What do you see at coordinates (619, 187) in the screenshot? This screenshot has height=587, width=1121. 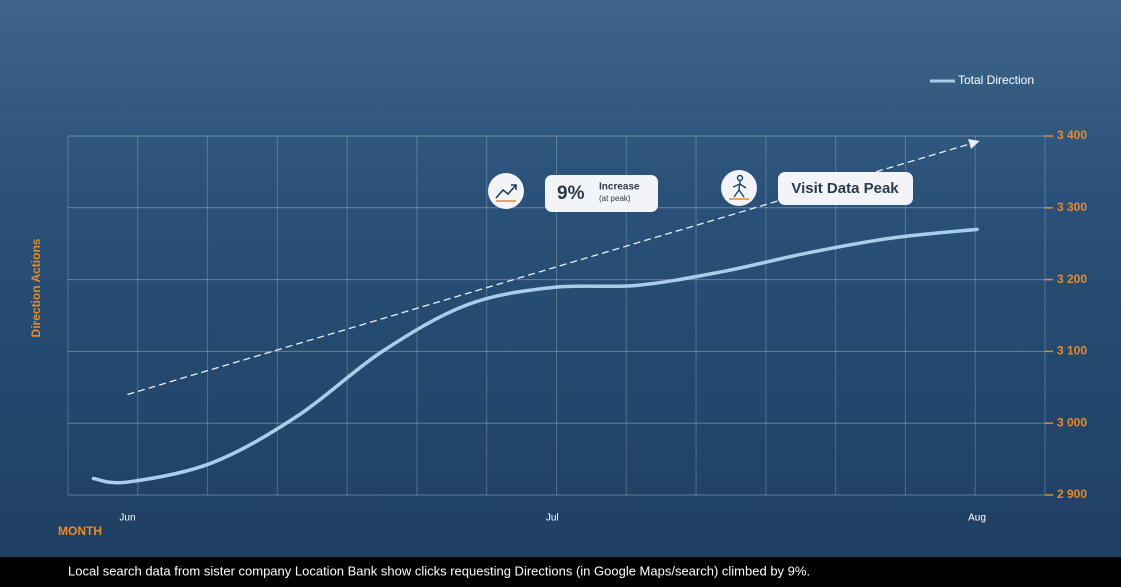 I see `increase-text: Increase` at bounding box center [619, 187].